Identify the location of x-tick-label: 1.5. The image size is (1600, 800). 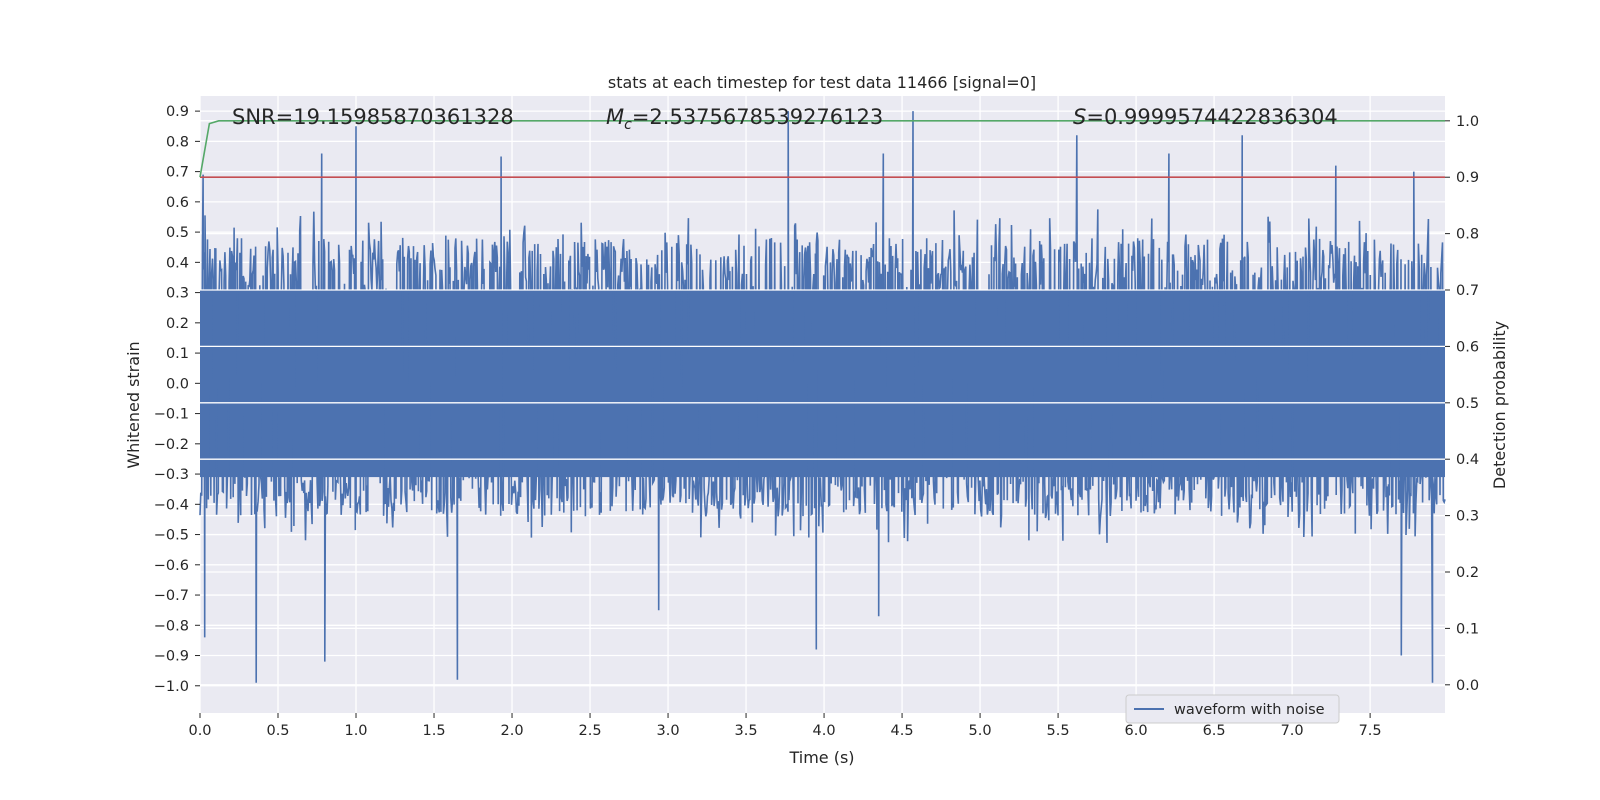
(433, 731).